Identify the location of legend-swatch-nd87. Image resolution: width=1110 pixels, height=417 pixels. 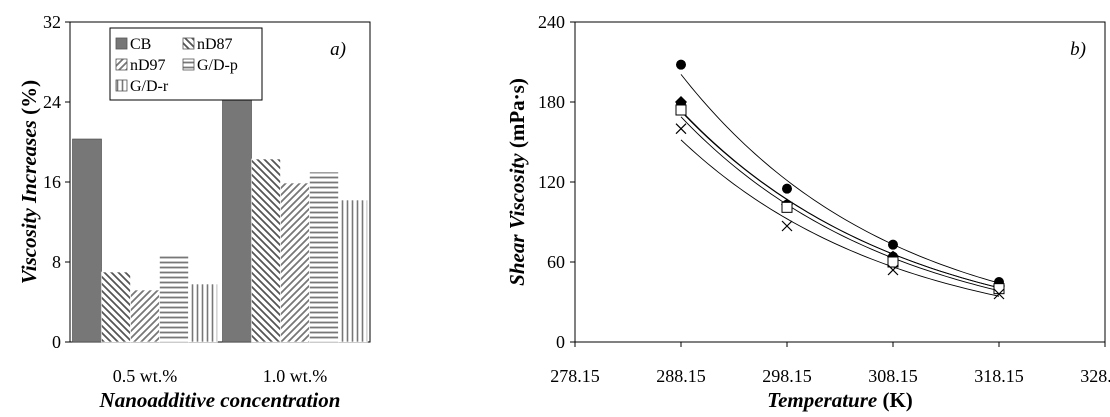
(188, 43).